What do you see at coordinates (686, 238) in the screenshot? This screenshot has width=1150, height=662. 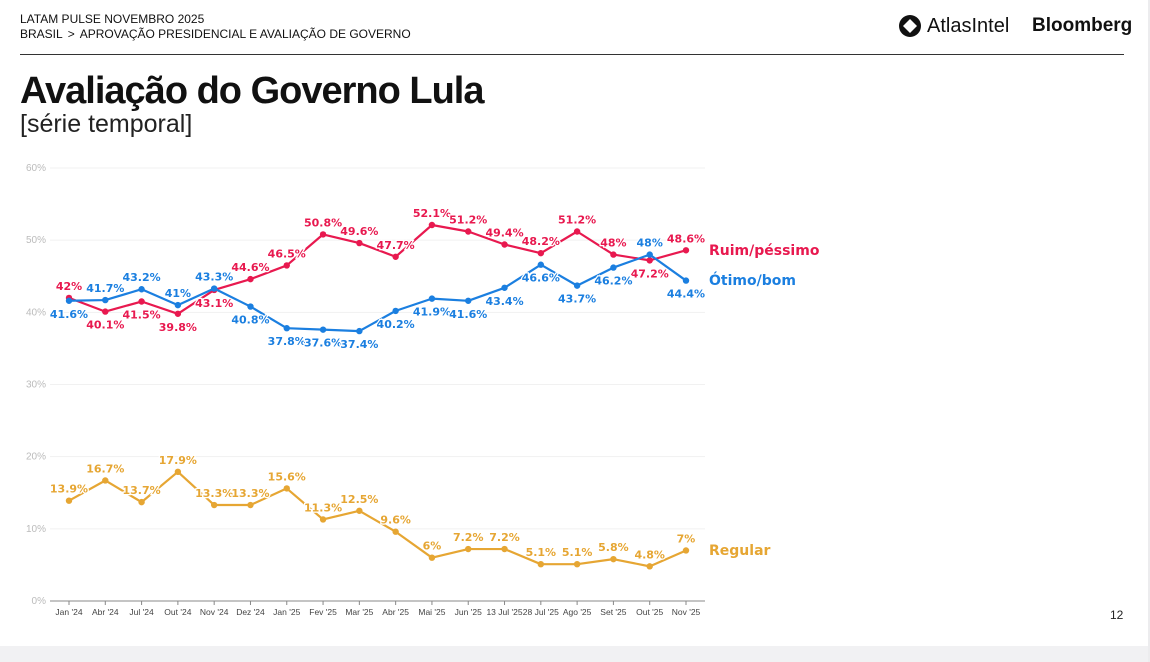 I see `data-label: 48.6%` at bounding box center [686, 238].